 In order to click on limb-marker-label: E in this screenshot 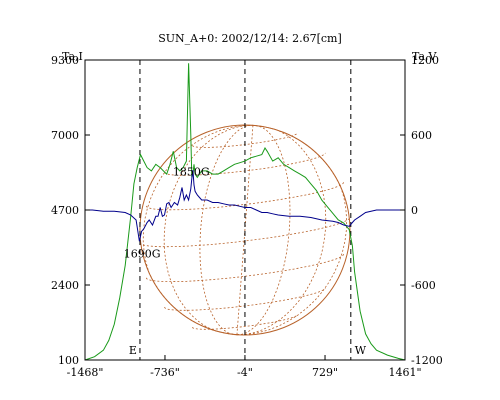, I will do `click(133, 350)`.